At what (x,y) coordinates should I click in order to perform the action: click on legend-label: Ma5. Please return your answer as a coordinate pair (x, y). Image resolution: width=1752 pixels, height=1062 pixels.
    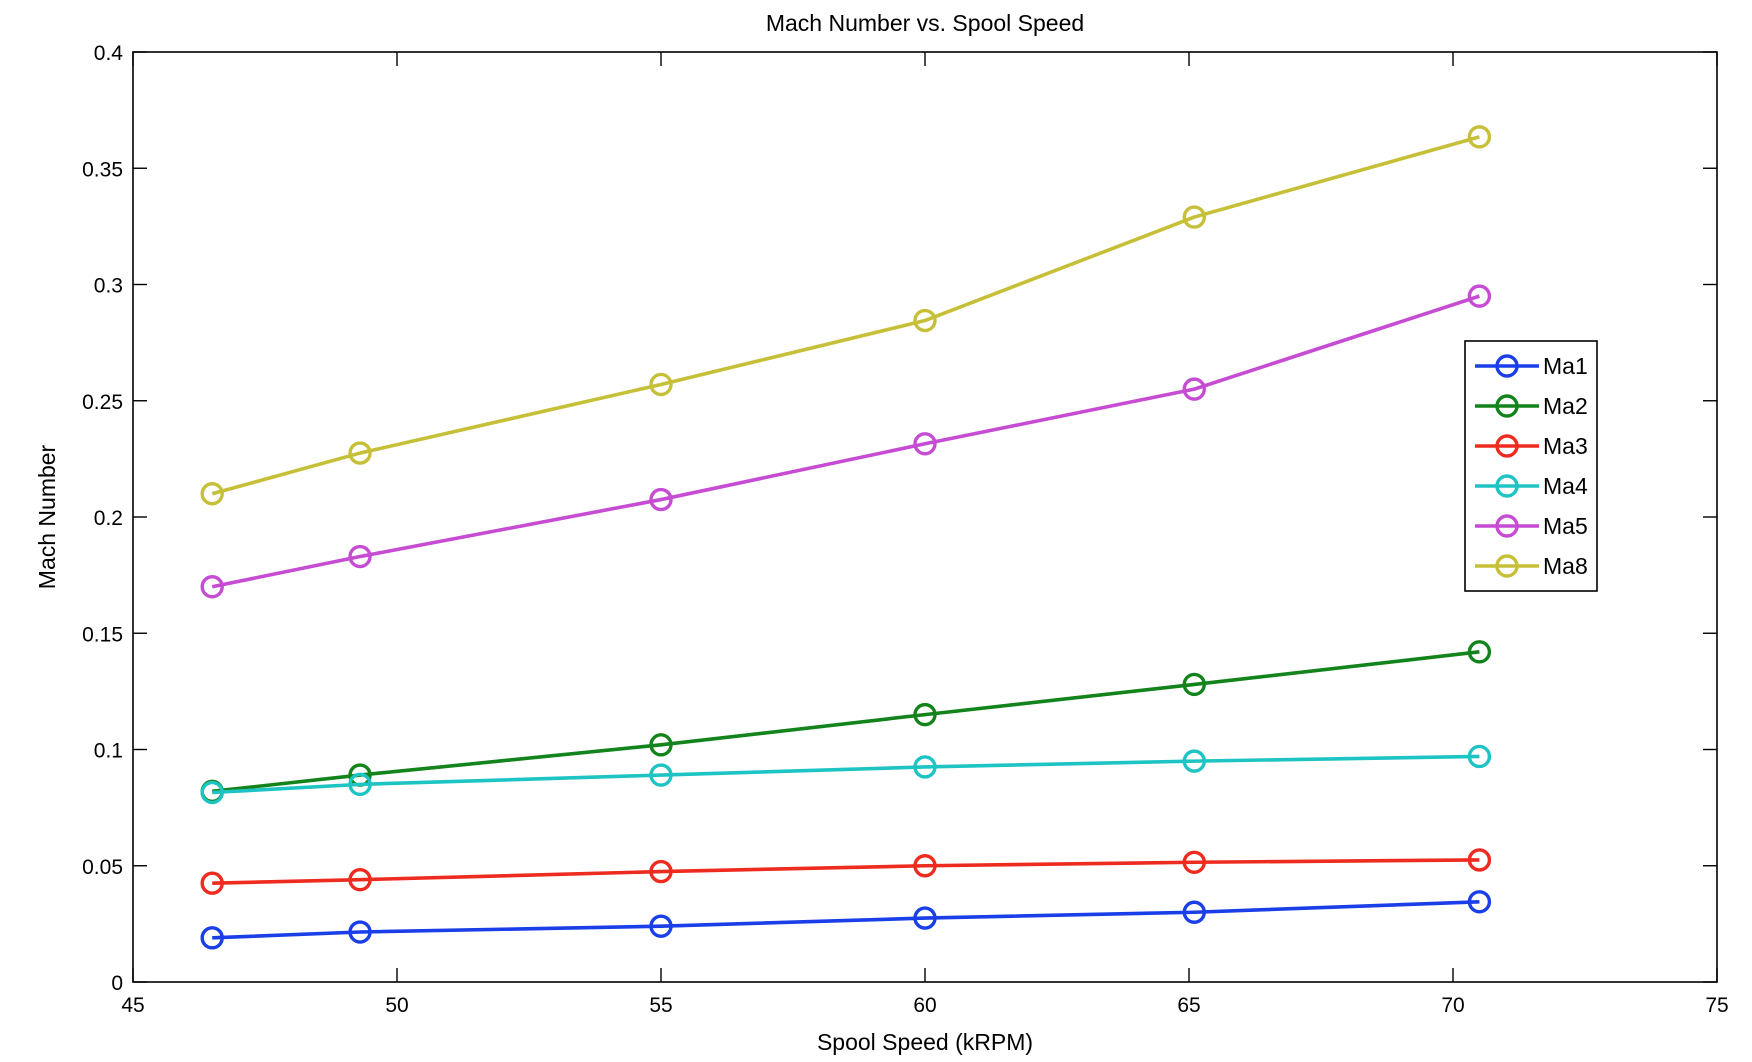
    Looking at the image, I should click on (1565, 526).